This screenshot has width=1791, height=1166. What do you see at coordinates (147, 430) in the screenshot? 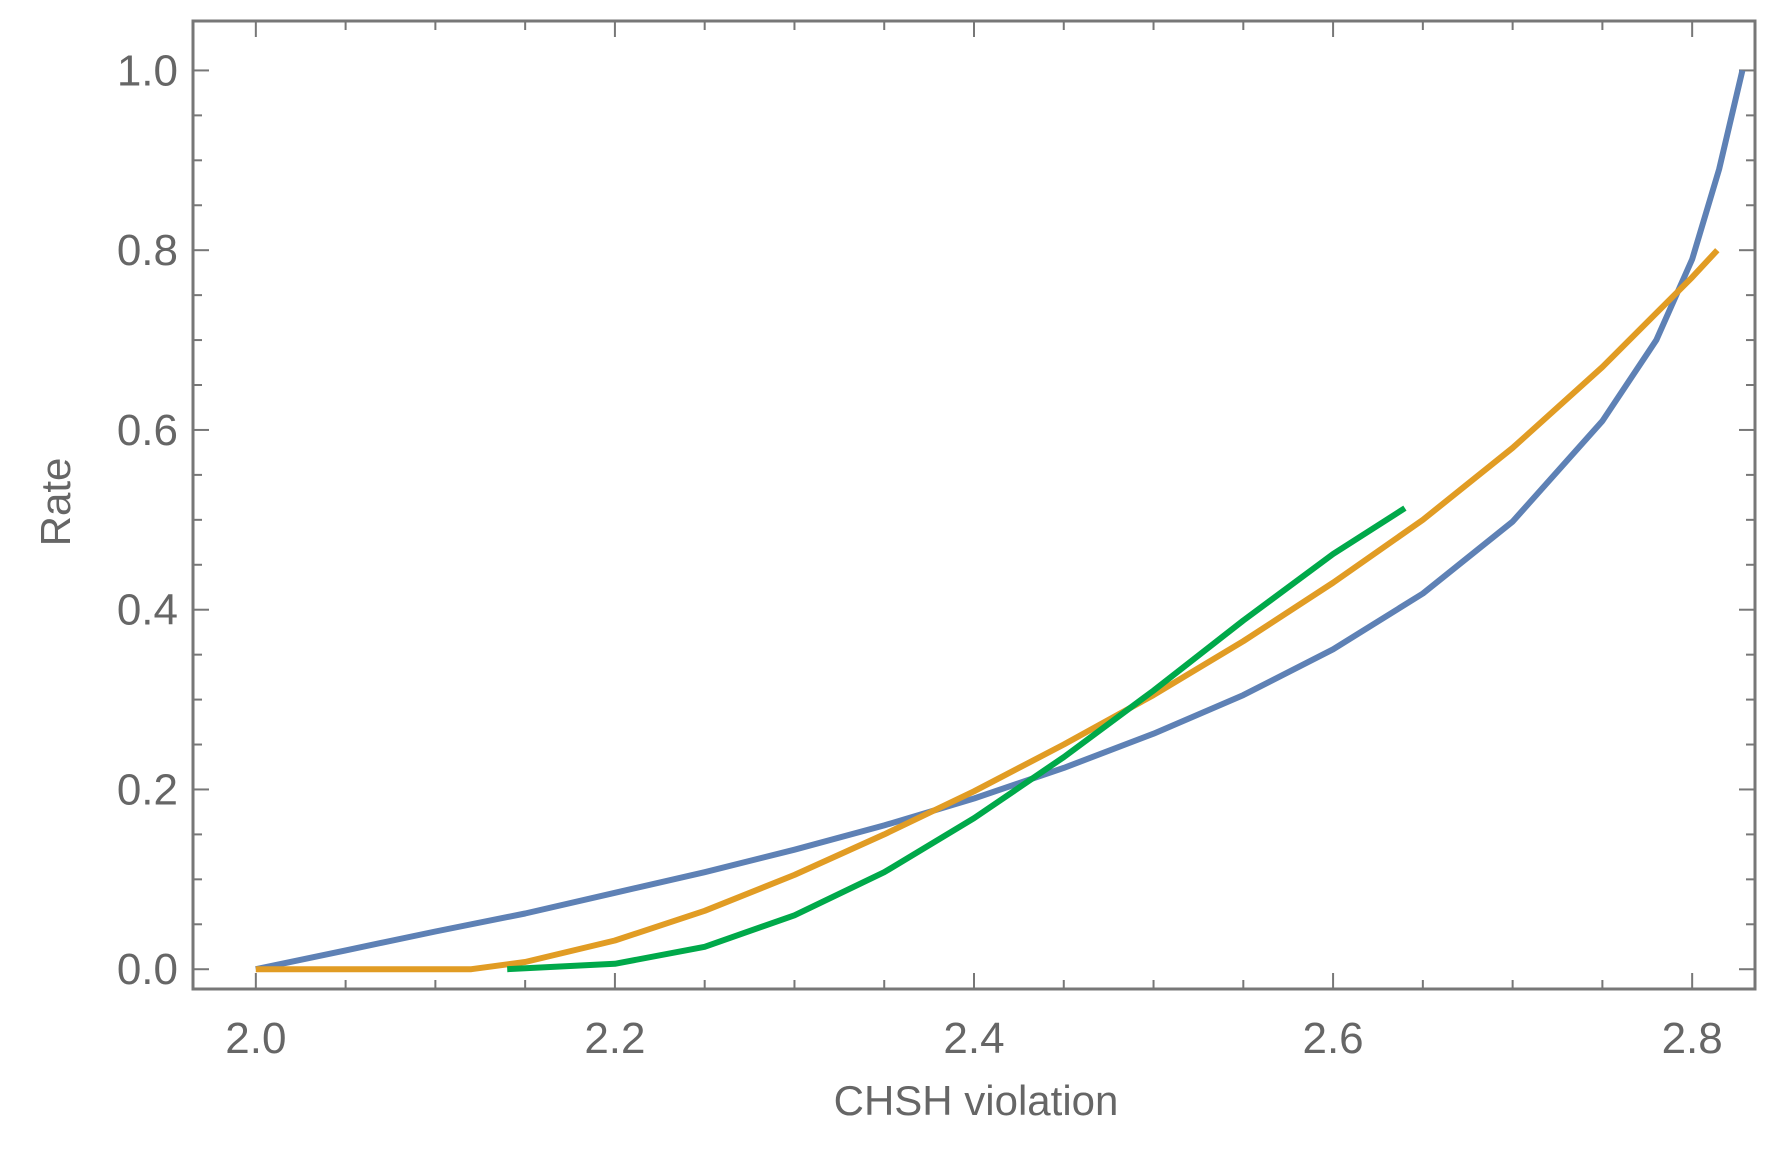
I see `y-tick-label: 0.6` at bounding box center [147, 430].